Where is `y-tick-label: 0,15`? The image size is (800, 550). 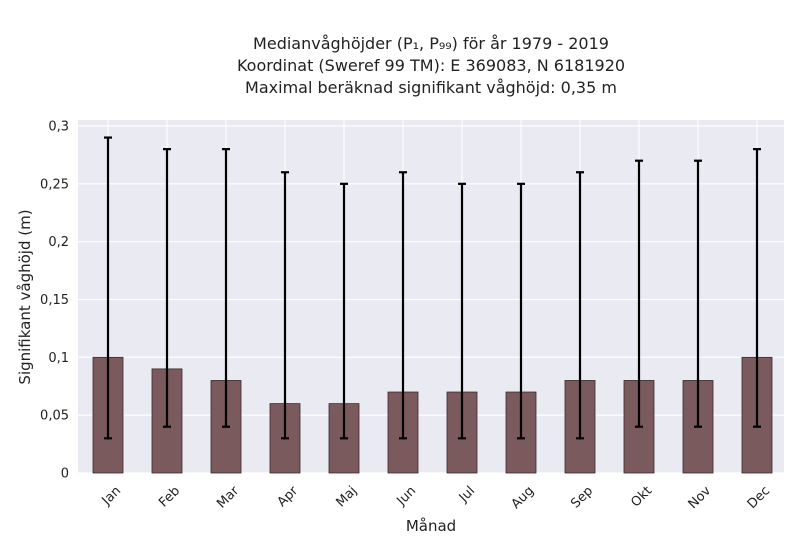 y-tick-label: 0,15 is located at coordinates (54, 300).